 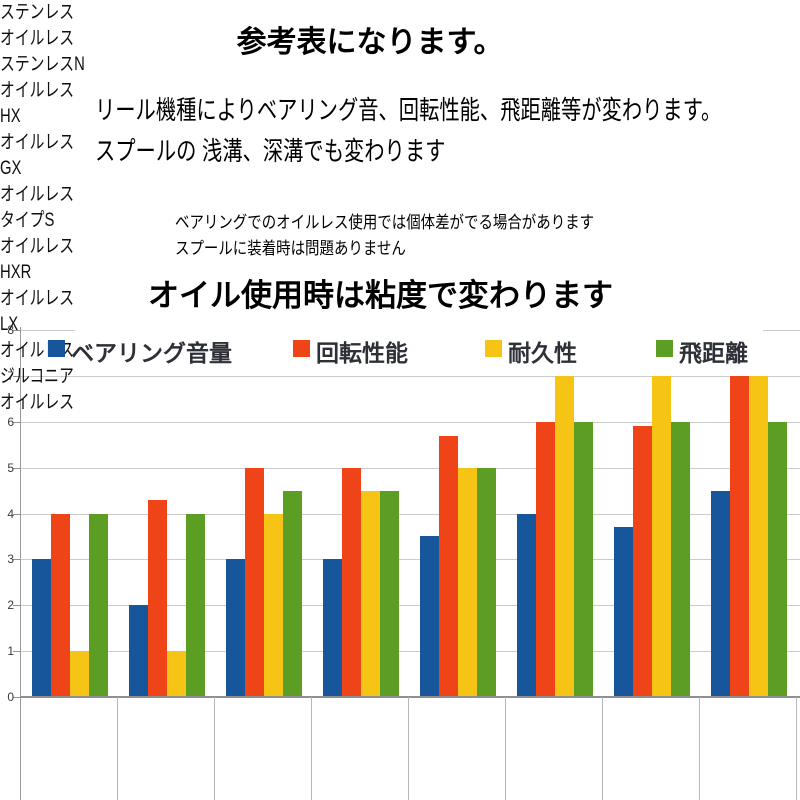 What do you see at coordinates (151, 353) in the screenshot?
I see `legend-label-bearing-noise: ベアリング音量` at bounding box center [151, 353].